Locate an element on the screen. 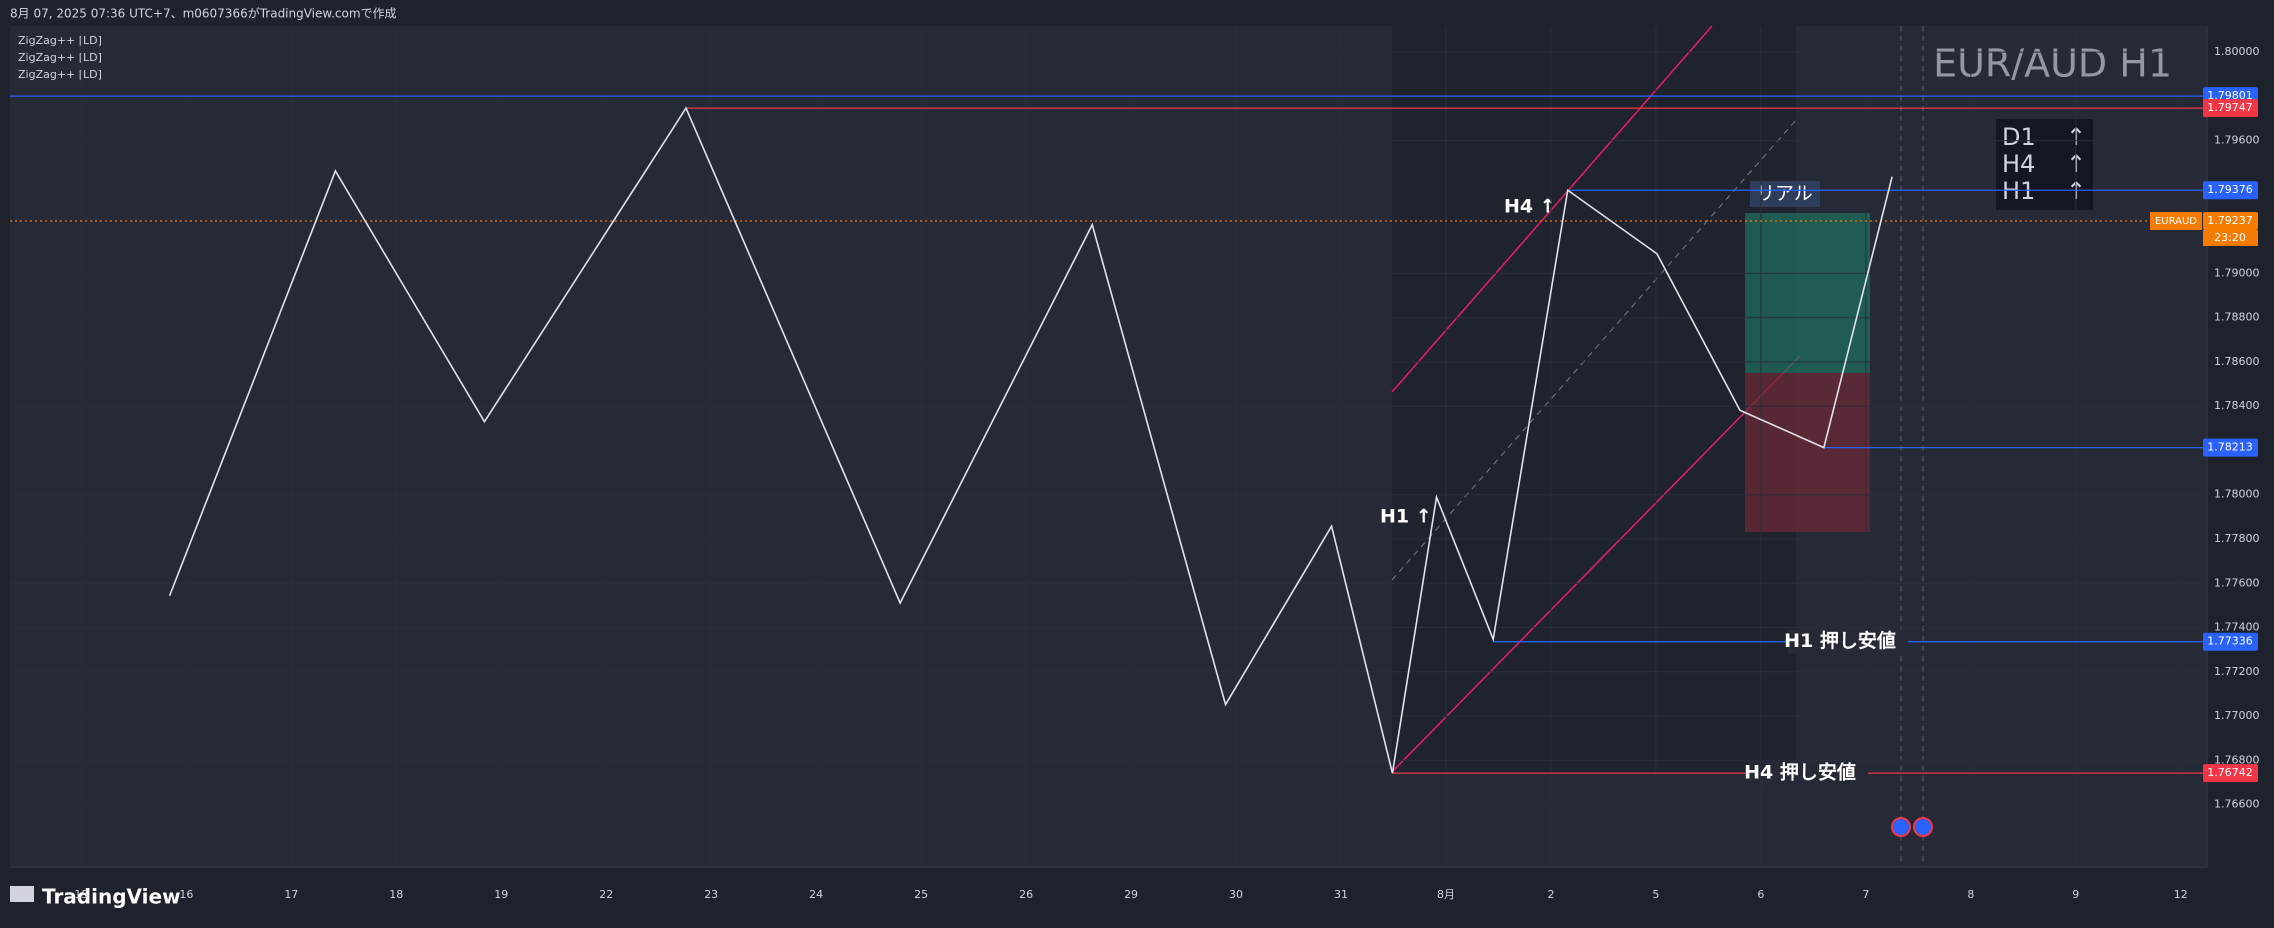  price-tag-label: 1.79237 is located at coordinates (2230, 220).